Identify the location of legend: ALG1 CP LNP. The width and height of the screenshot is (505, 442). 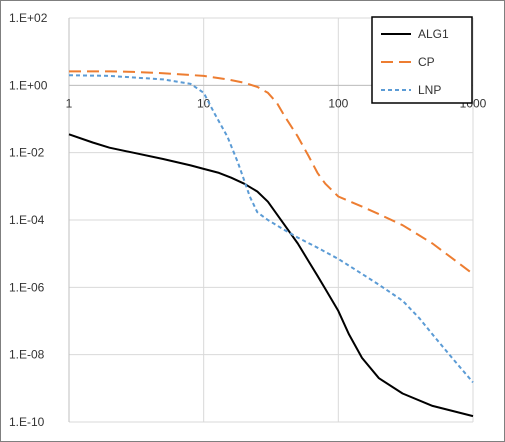
(422, 60).